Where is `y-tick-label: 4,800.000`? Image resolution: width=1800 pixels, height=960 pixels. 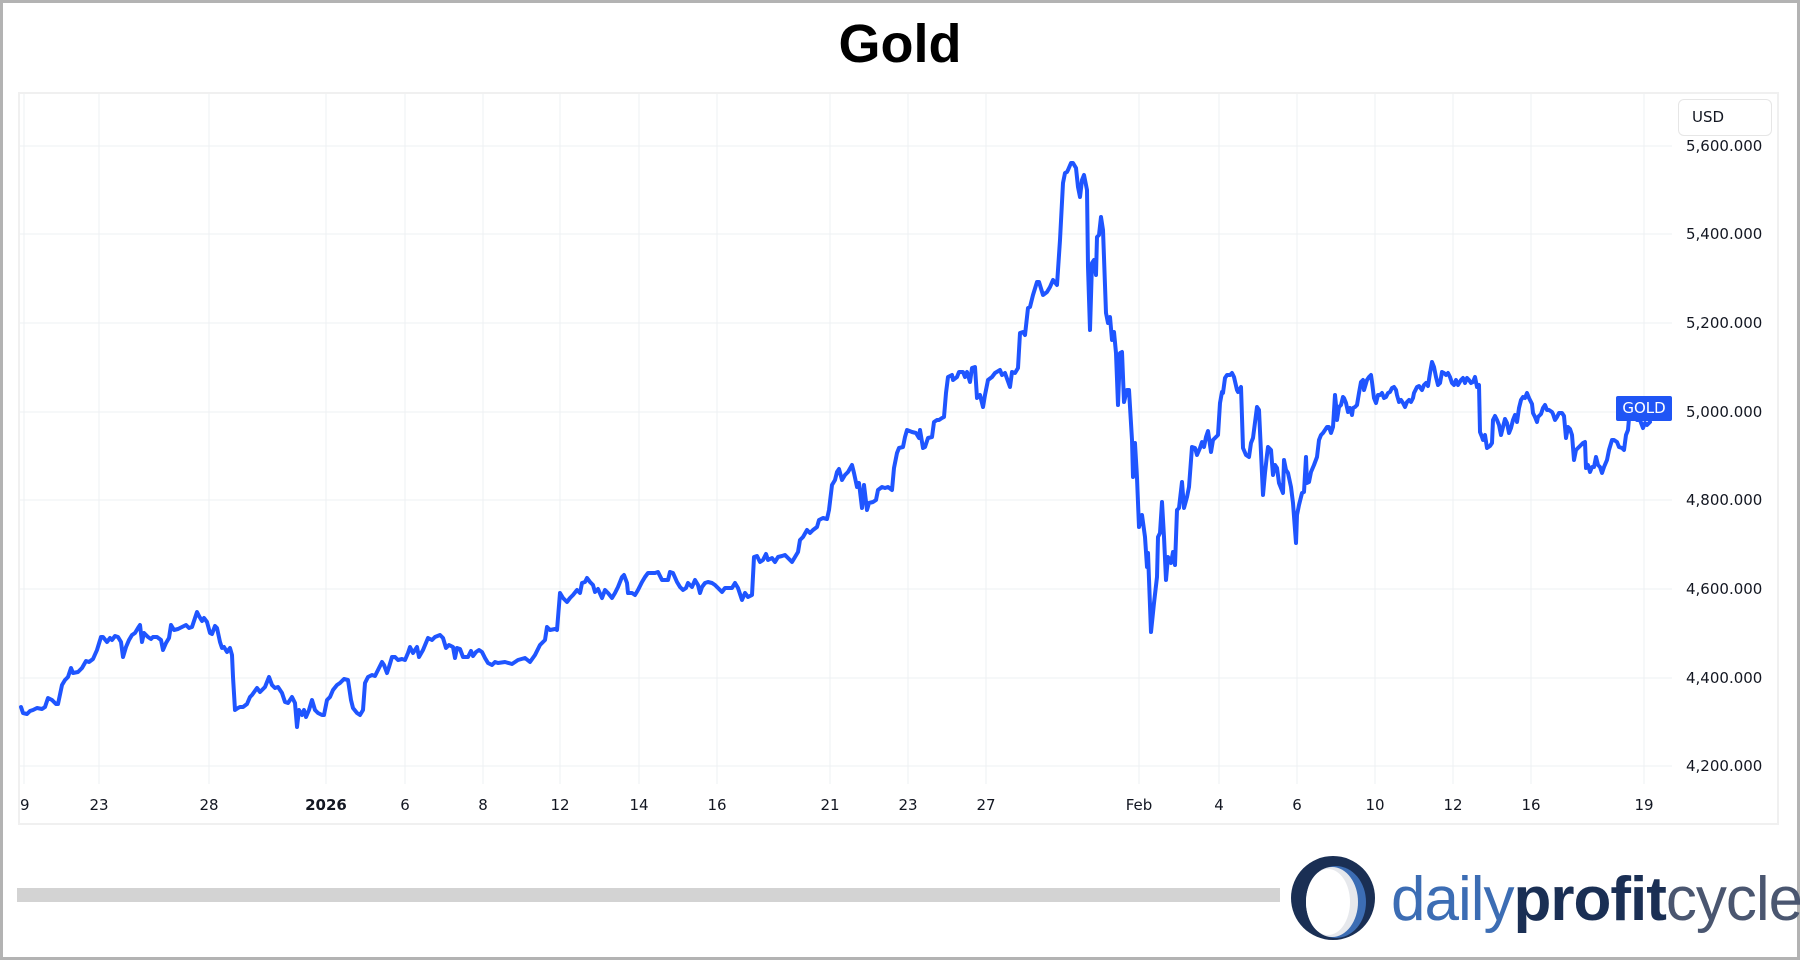 y-tick-label: 4,800.000 is located at coordinates (1724, 500).